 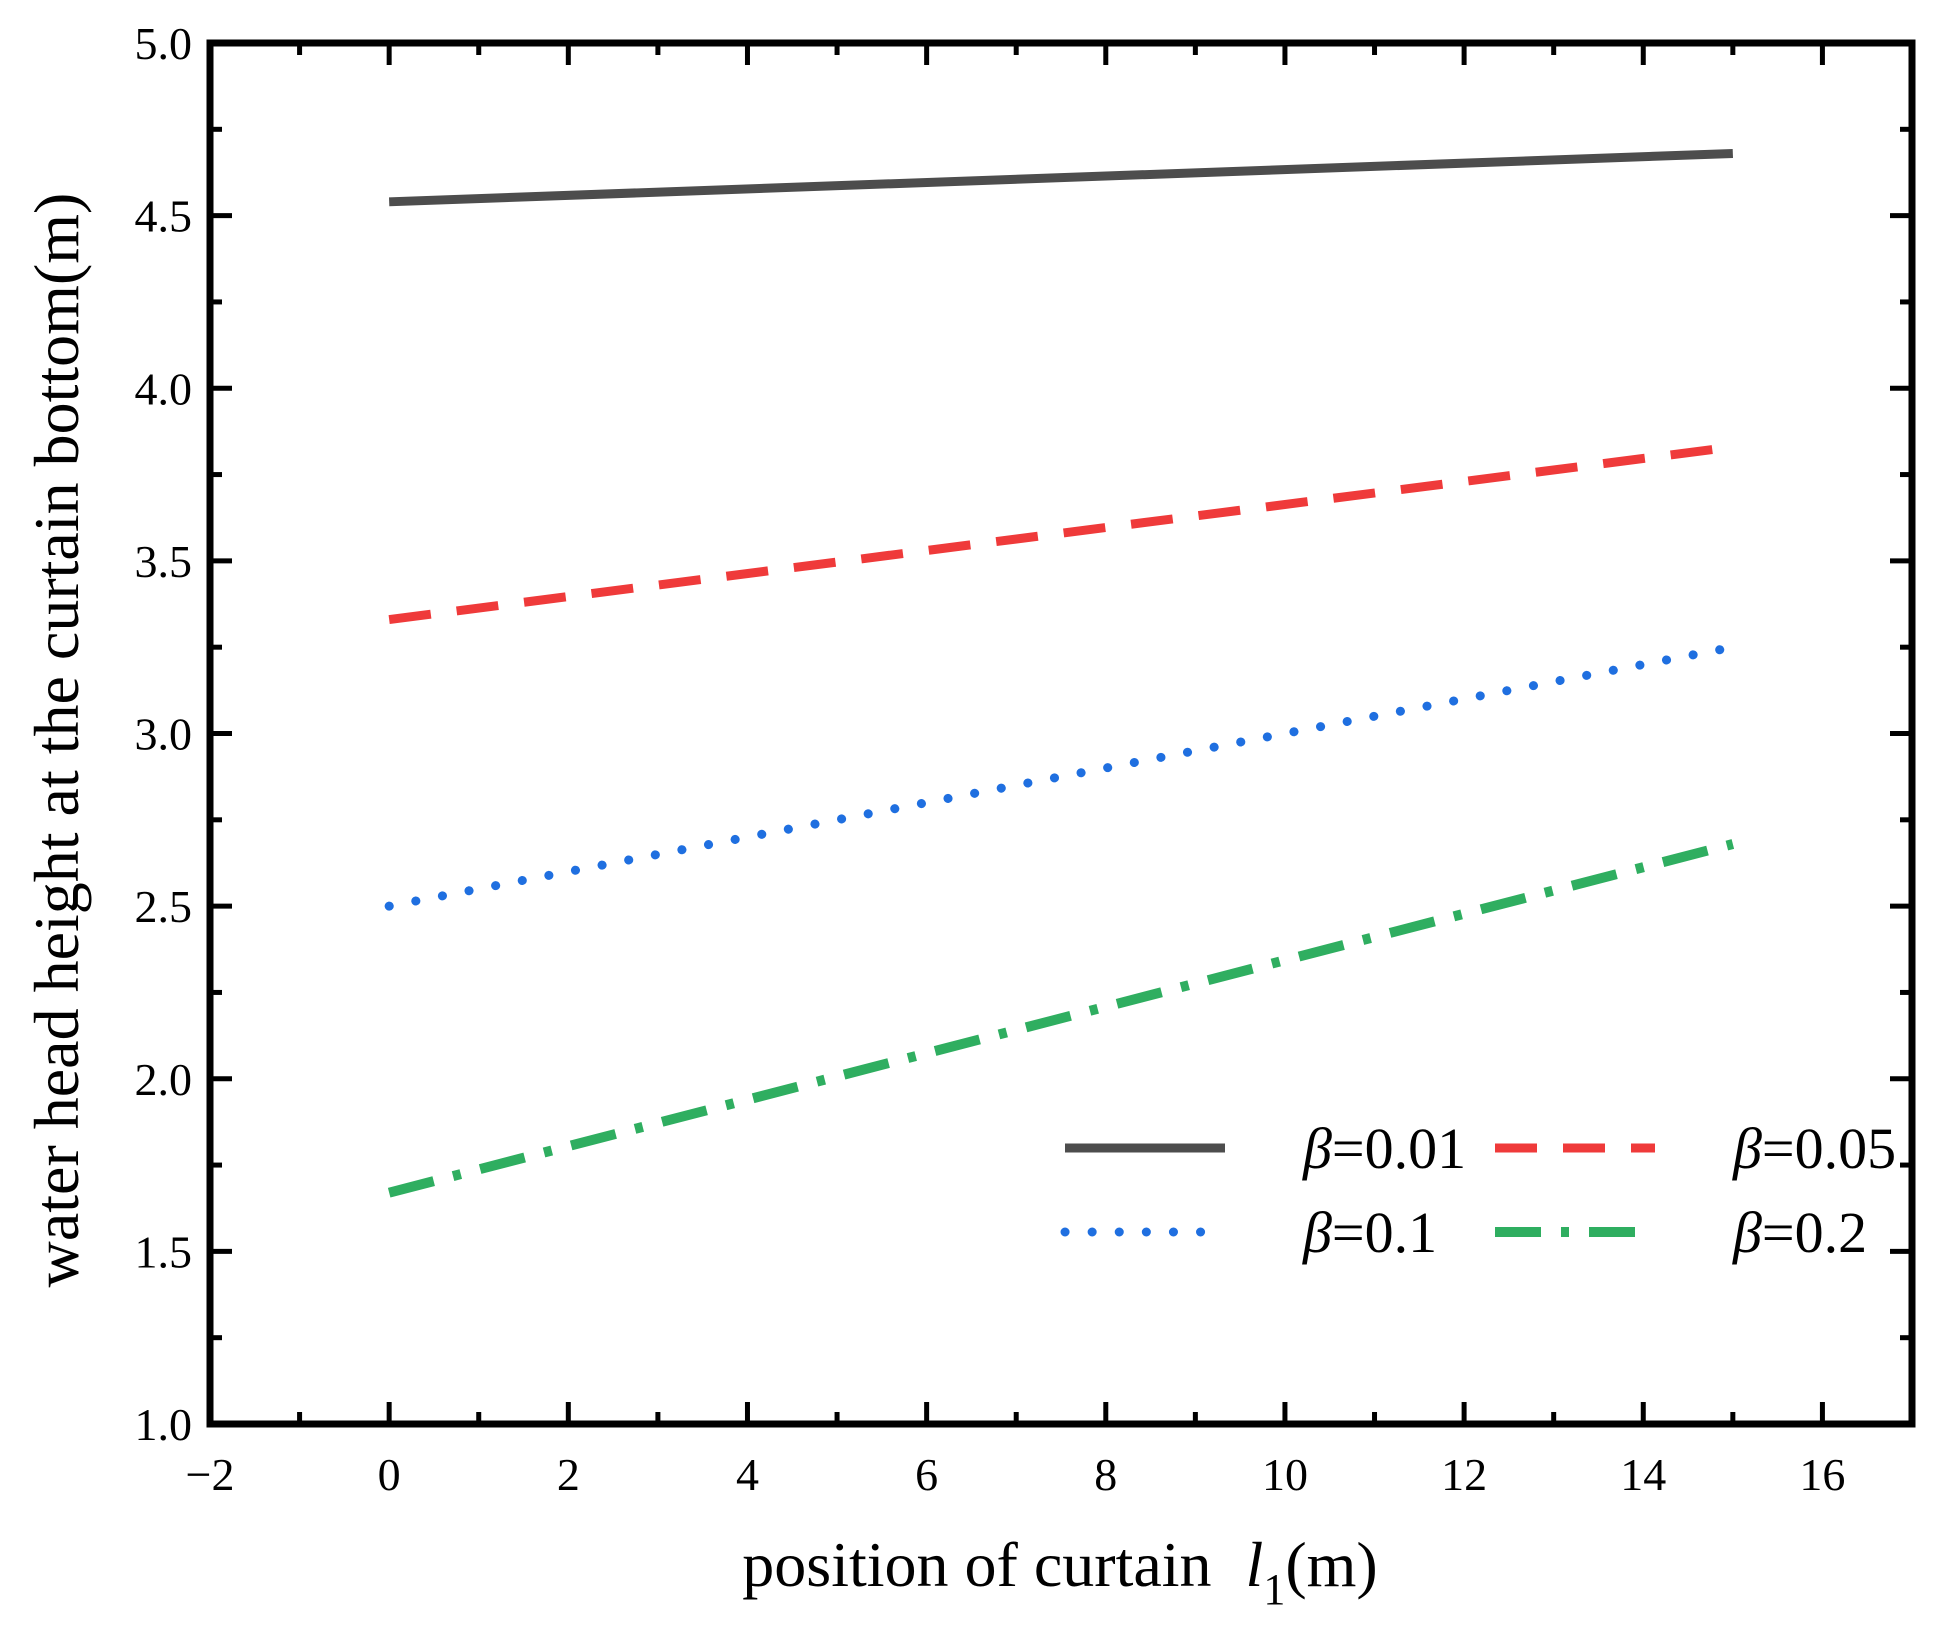 I want to click on legend-label: β=0.01, so click(x=1384, y=1148).